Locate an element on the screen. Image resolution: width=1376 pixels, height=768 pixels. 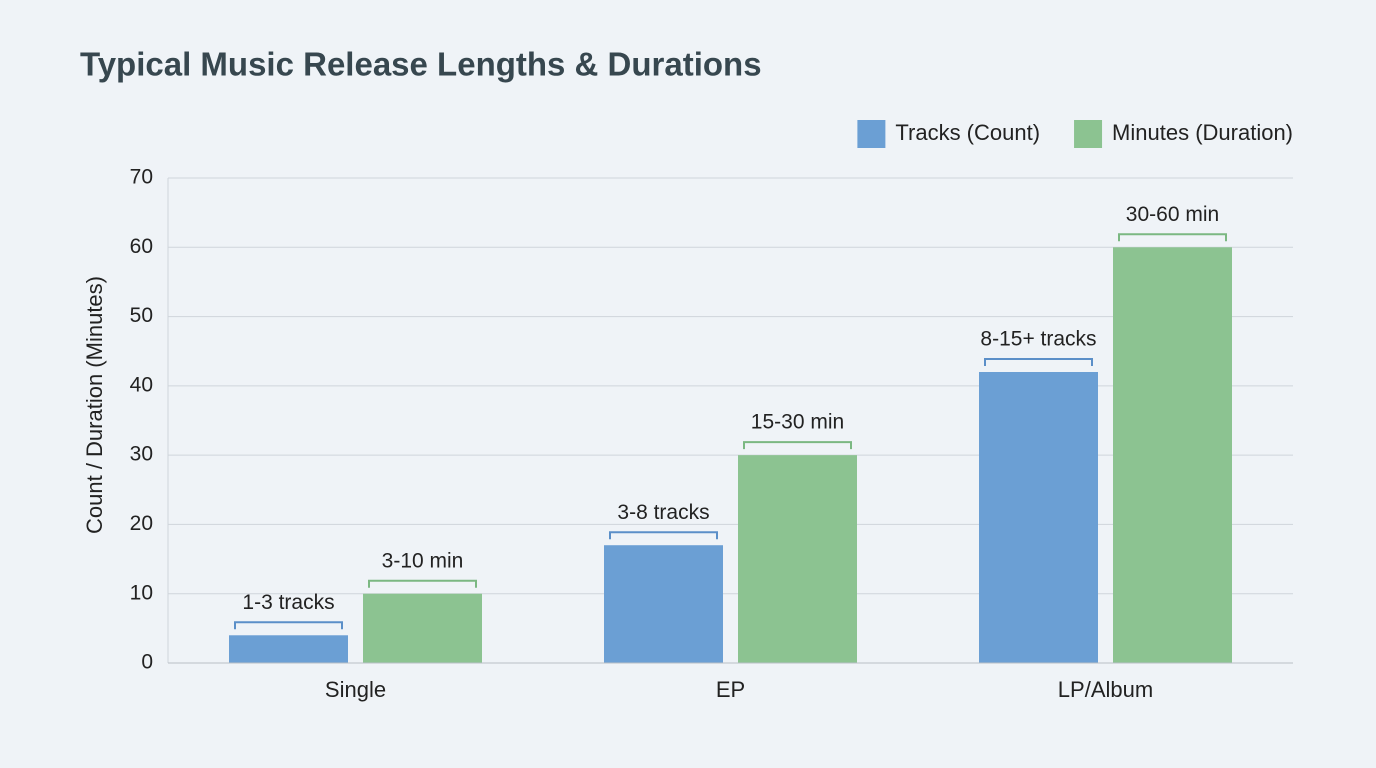
x-tick-label: Single is located at coordinates (355, 689).